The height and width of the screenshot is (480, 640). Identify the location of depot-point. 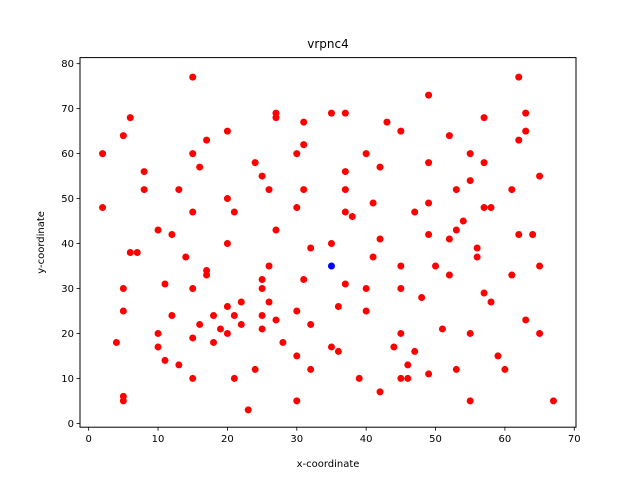
(331, 266).